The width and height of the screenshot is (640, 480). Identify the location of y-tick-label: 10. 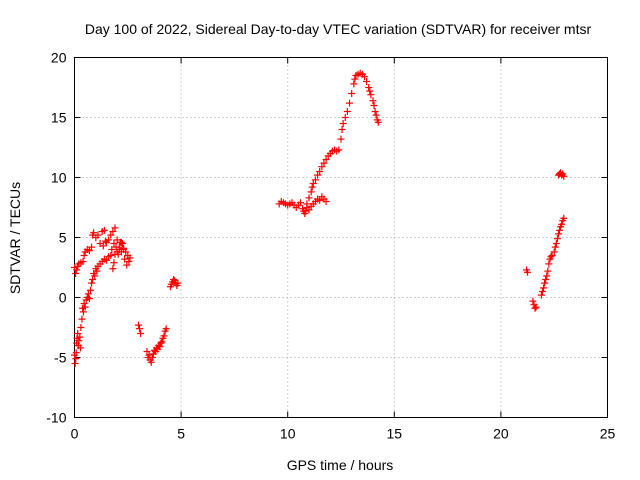
(59, 178).